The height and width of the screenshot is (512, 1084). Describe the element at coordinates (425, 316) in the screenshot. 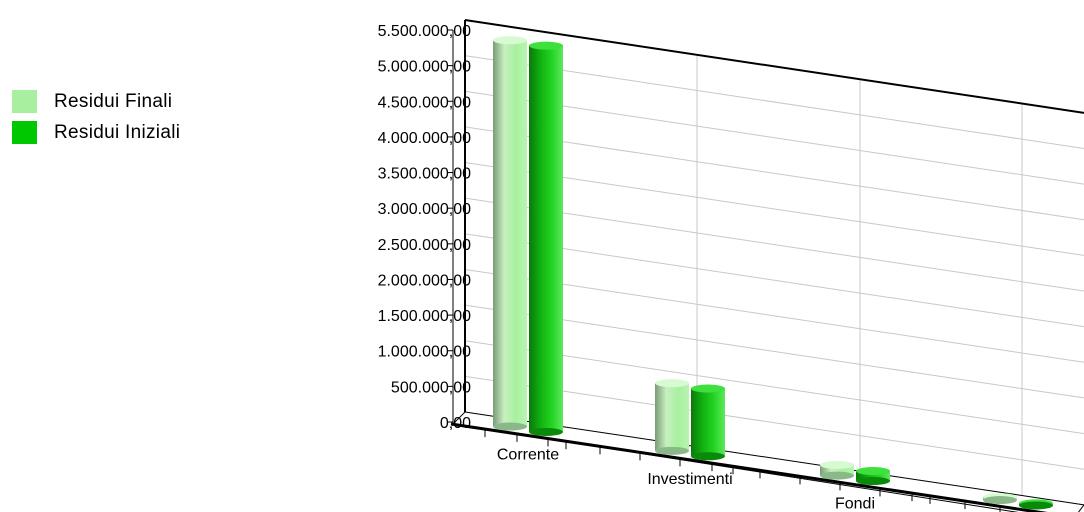

I see `y-tick-label: 1.500.000,00` at that location.